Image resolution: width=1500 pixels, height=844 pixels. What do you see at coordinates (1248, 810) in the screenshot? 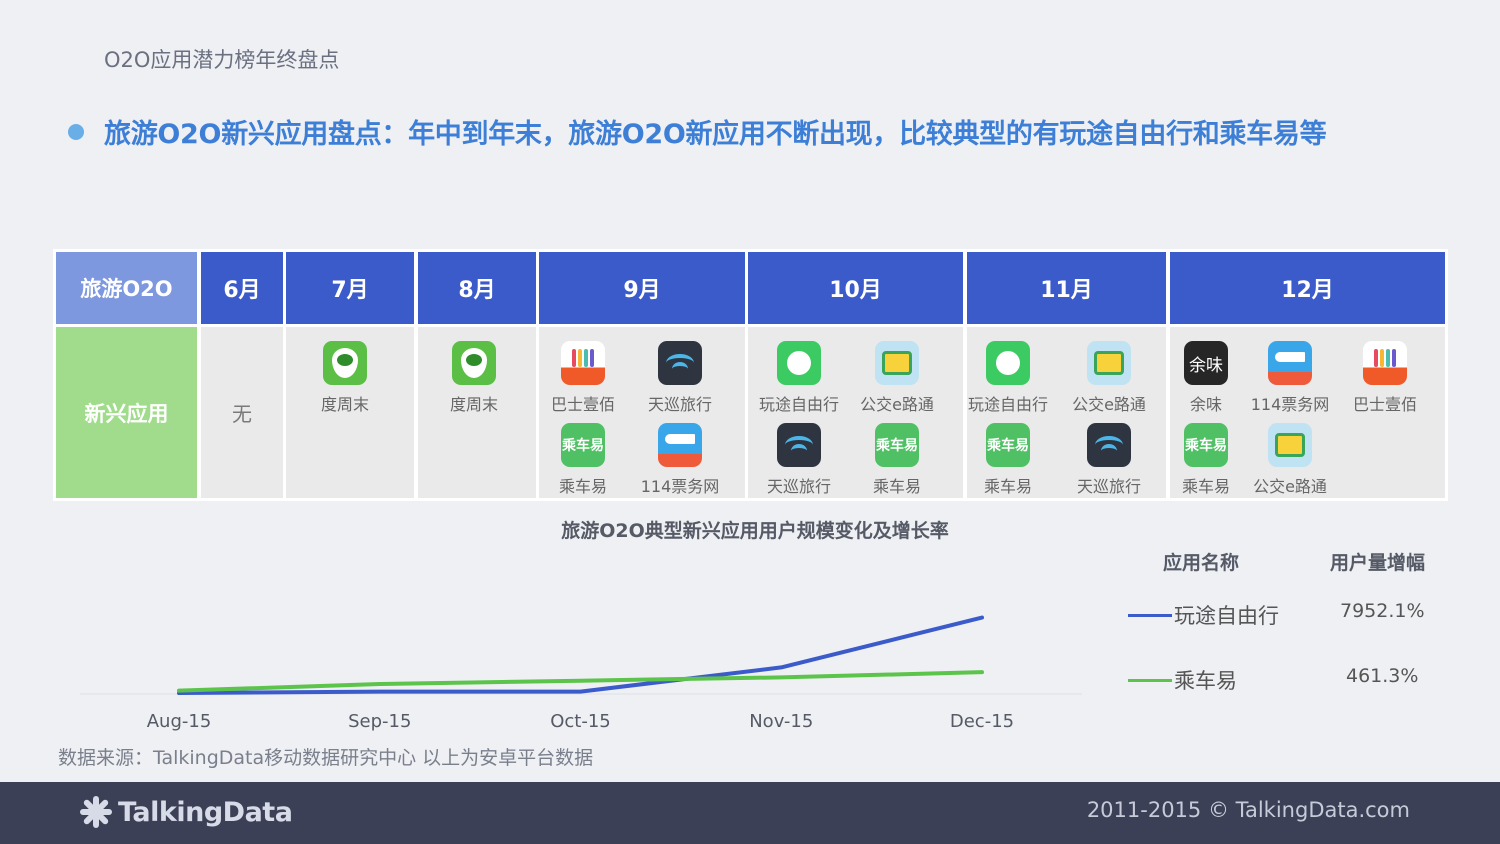
I see `copyright: 2011-2015 © TalkingData.com` at bounding box center [1248, 810].